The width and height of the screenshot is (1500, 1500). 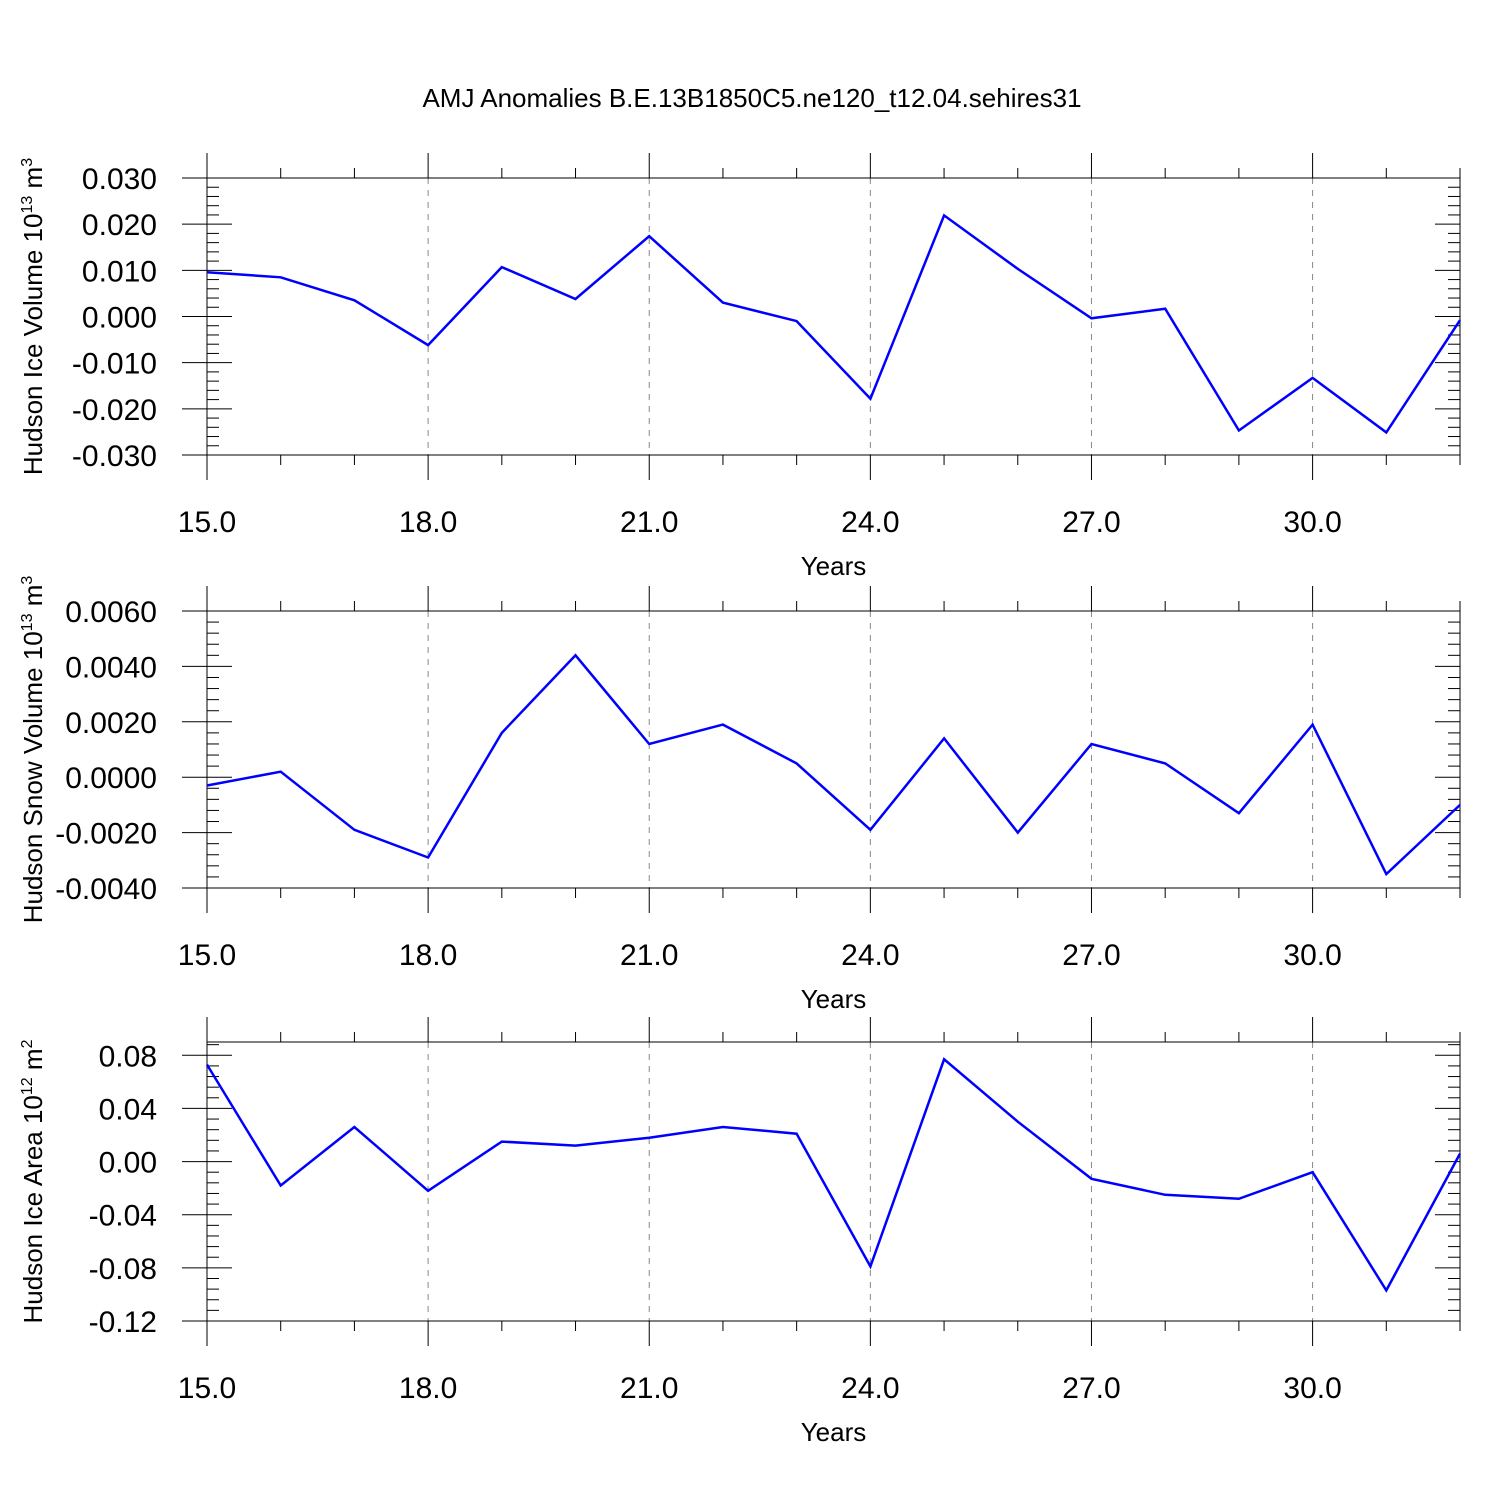 What do you see at coordinates (106, 834) in the screenshot?
I see `y-tick-label: -0.0020` at bounding box center [106, 834].